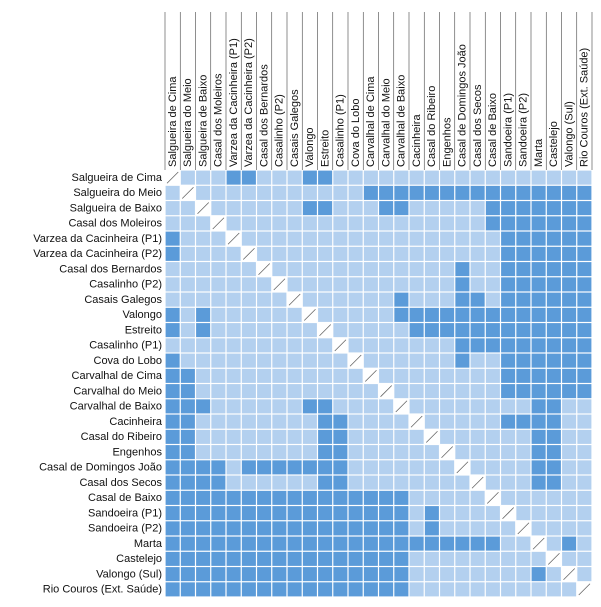 The image size is (601, 607). I want to click on column-label: Rio Couros (Ext. Saúde), so click(585, 107).